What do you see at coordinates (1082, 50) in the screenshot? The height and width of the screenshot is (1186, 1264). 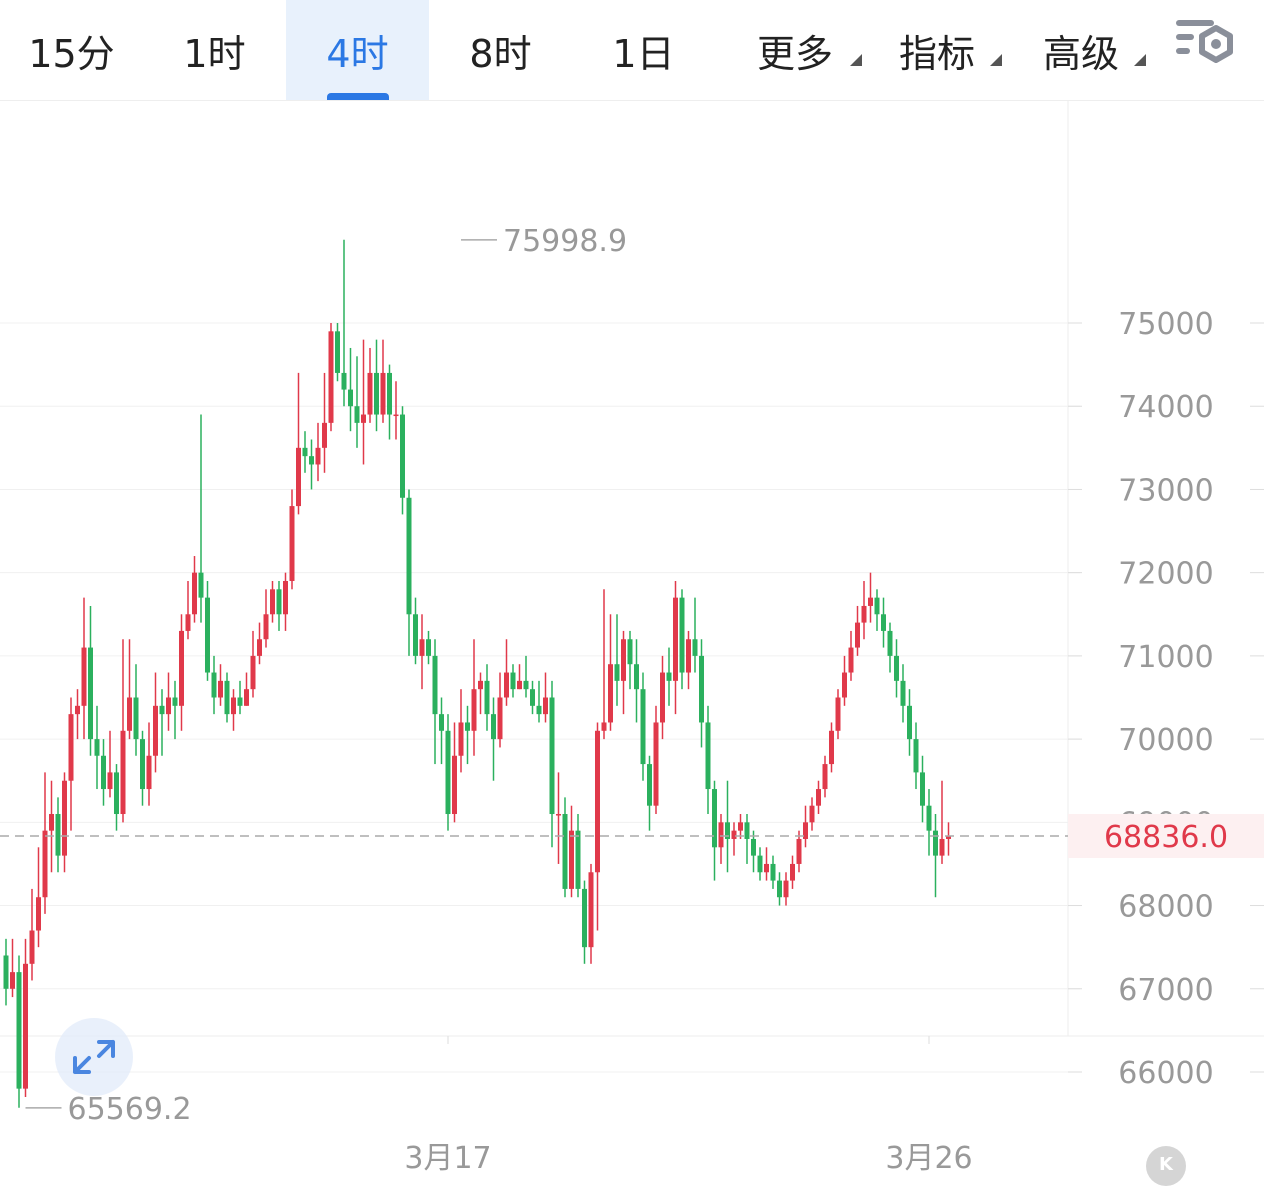 I see `tab-advanced: 高级` at bounding box center [1082, 50].